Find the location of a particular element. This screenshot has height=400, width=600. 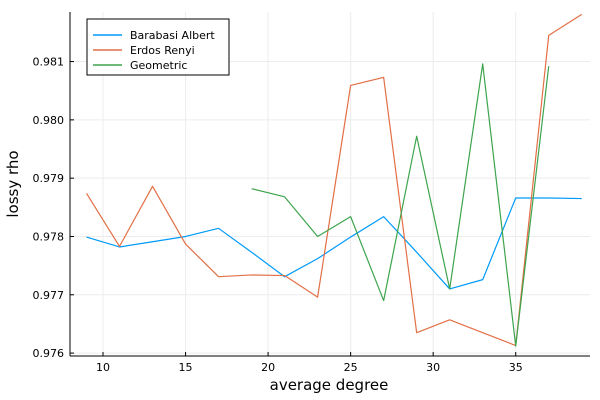

legend-label-barabasi-albert: Barabasi Albert is located at coordinates (172, 35).